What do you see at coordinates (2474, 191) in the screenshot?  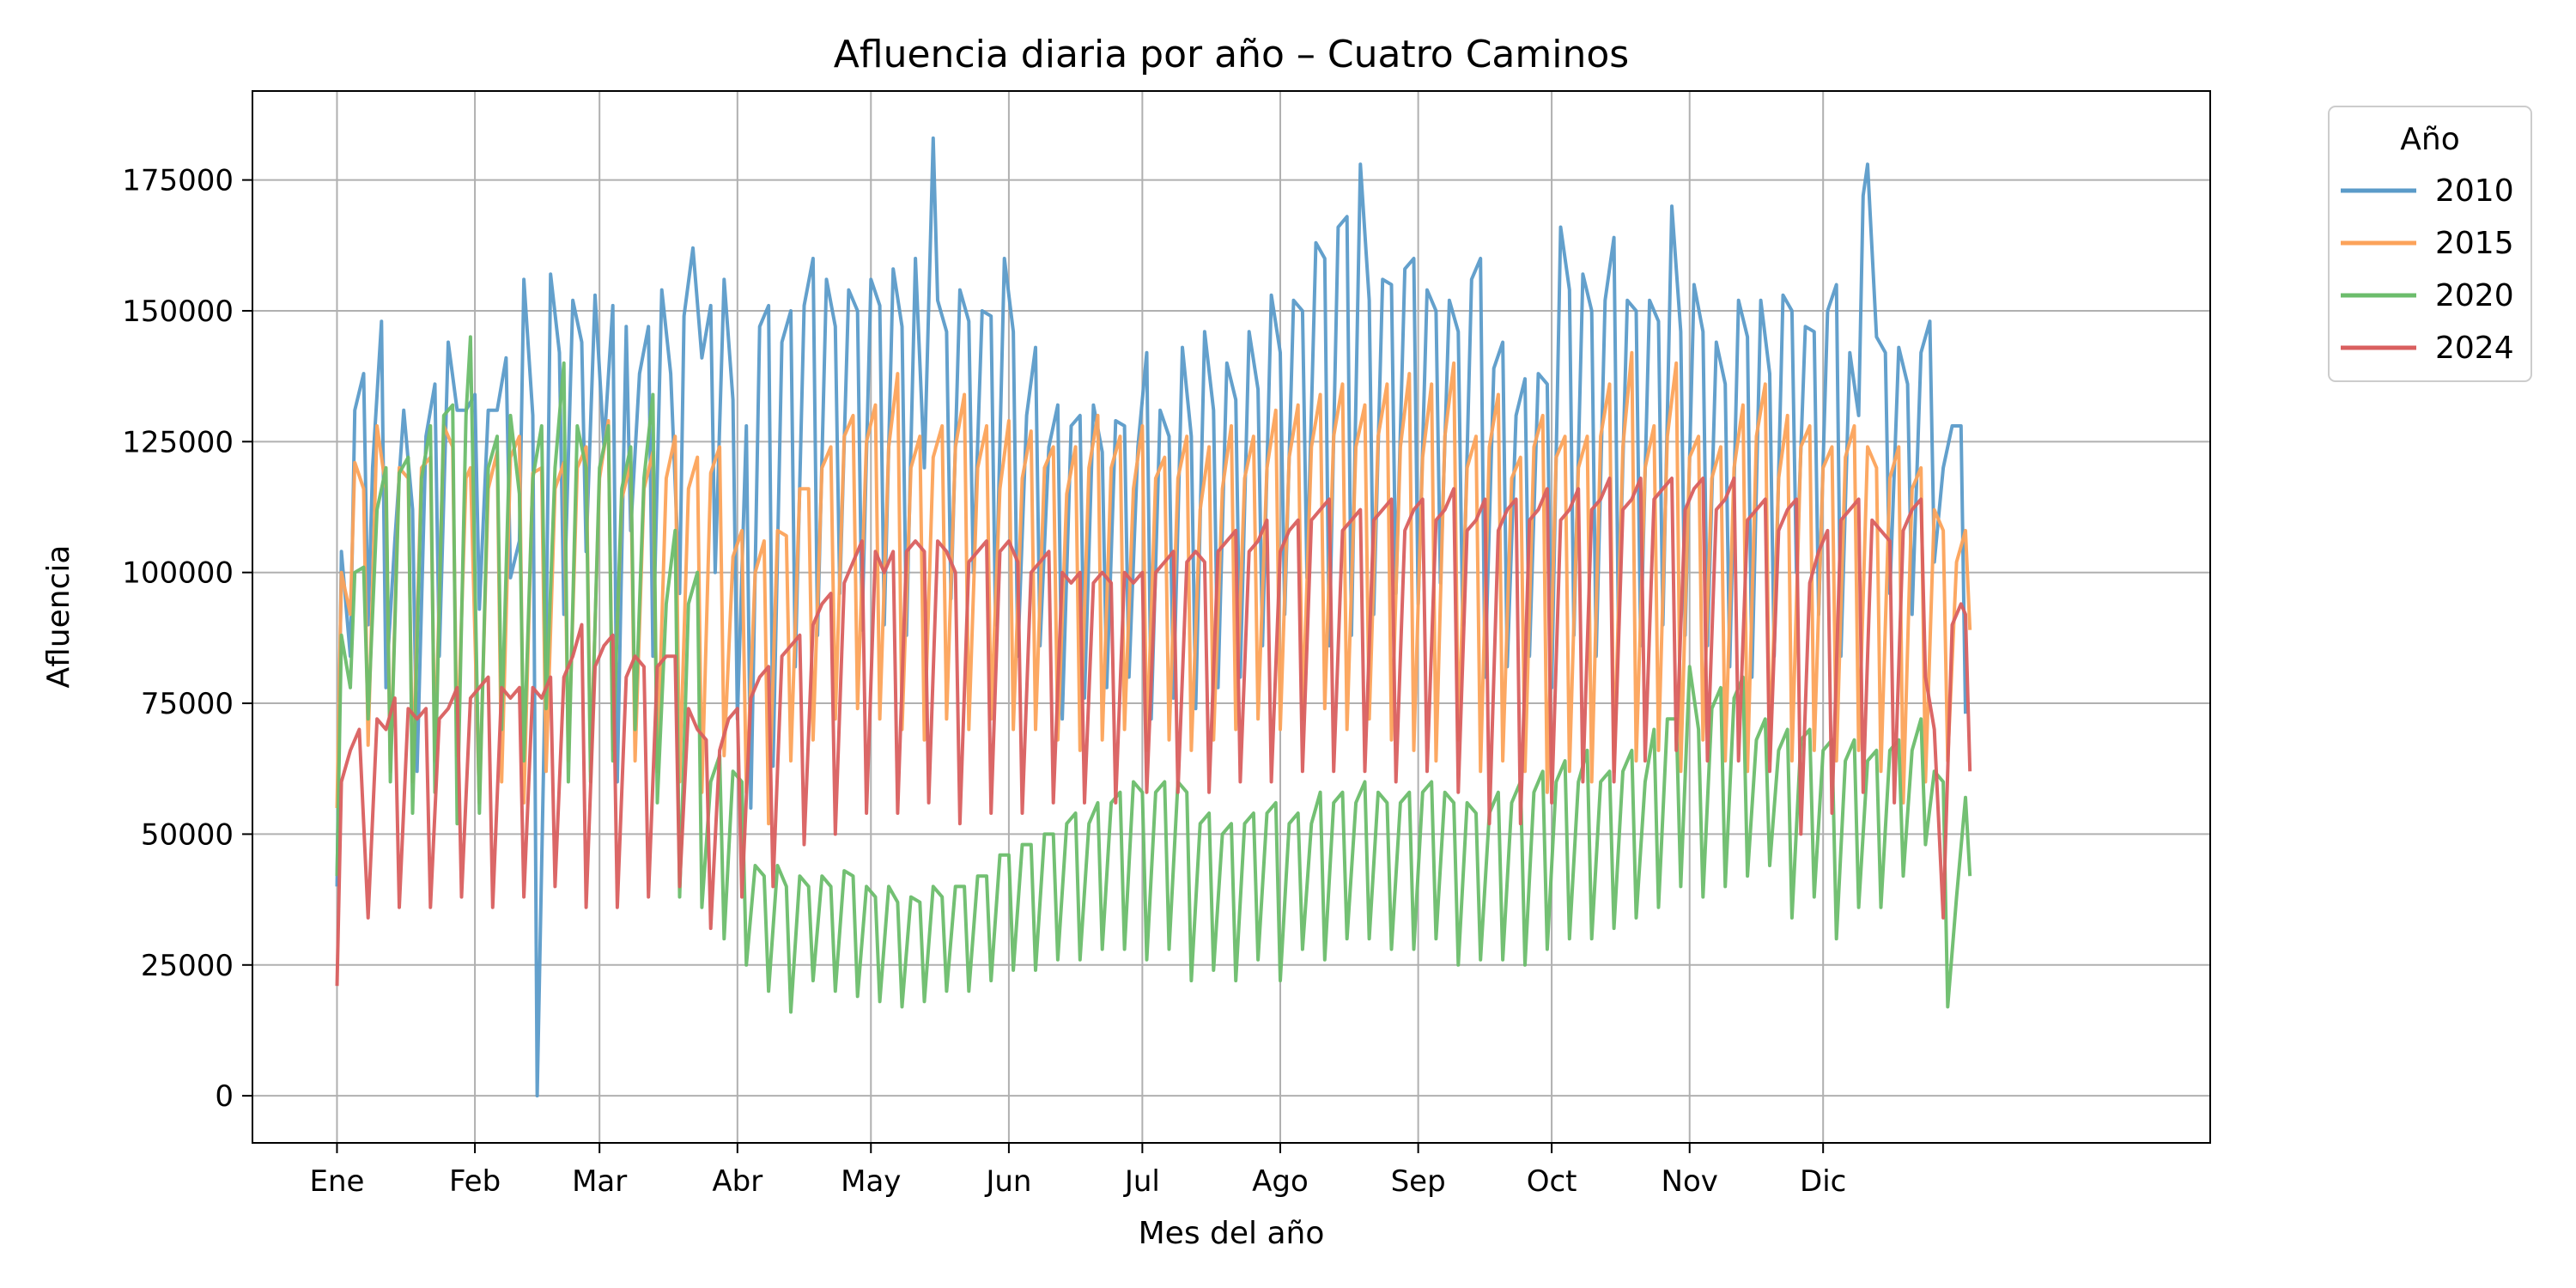 I see `legend-label-2010: 2010` at bounding box center [2474, 191].